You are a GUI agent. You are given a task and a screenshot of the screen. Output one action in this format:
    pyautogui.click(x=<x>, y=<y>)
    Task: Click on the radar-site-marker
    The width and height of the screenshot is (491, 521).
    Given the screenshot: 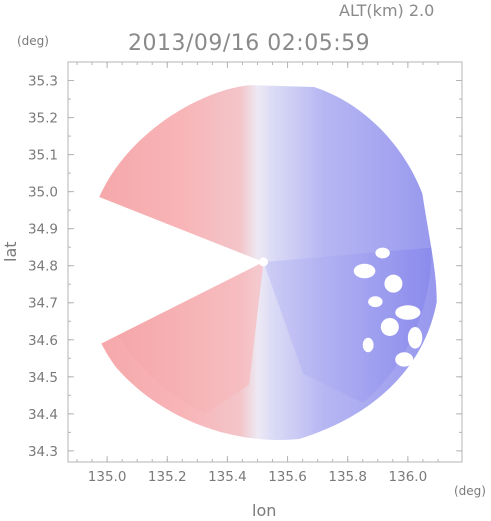 What is the action you would take?
    pyautogui.click(x=263, y=262)
    